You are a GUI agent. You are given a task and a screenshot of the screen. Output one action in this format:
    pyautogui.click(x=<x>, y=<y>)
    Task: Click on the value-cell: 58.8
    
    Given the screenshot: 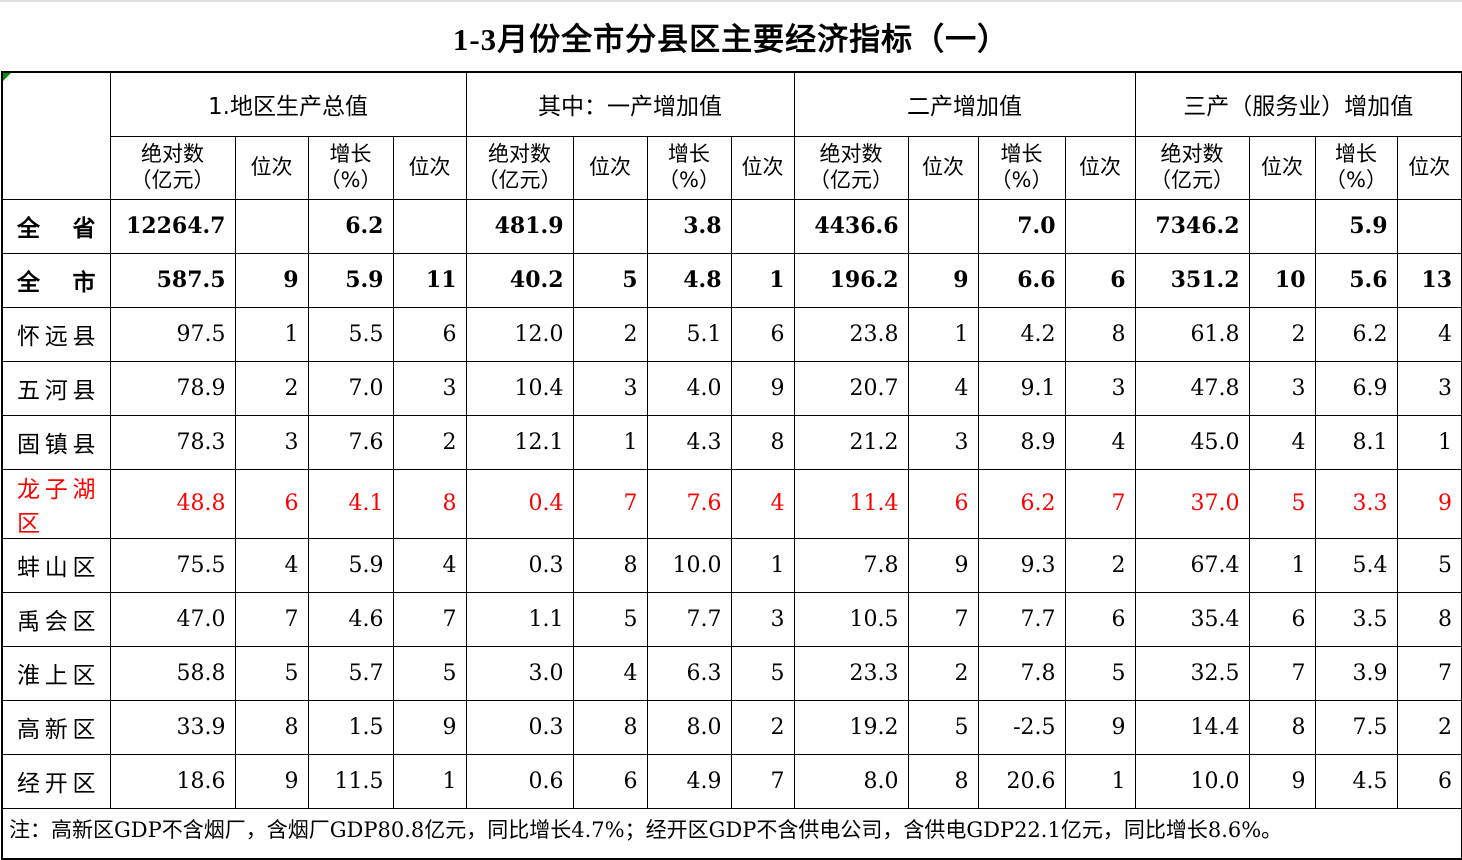 What is the action you would take?
    pyautogui.click(x=172, y=673)
    